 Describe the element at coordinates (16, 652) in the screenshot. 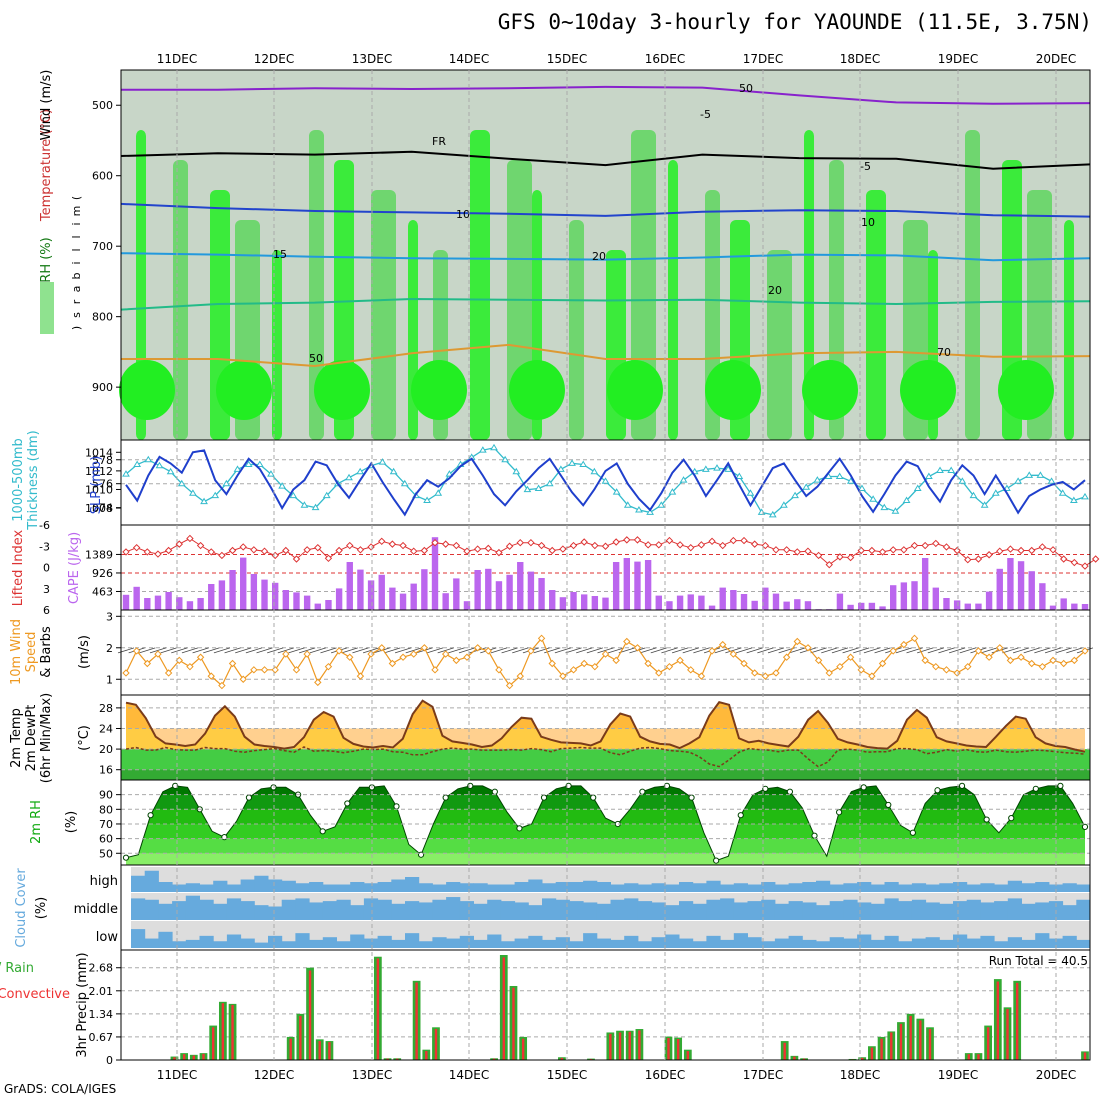

I see `wind-label-0: 10m Wind` at that location.